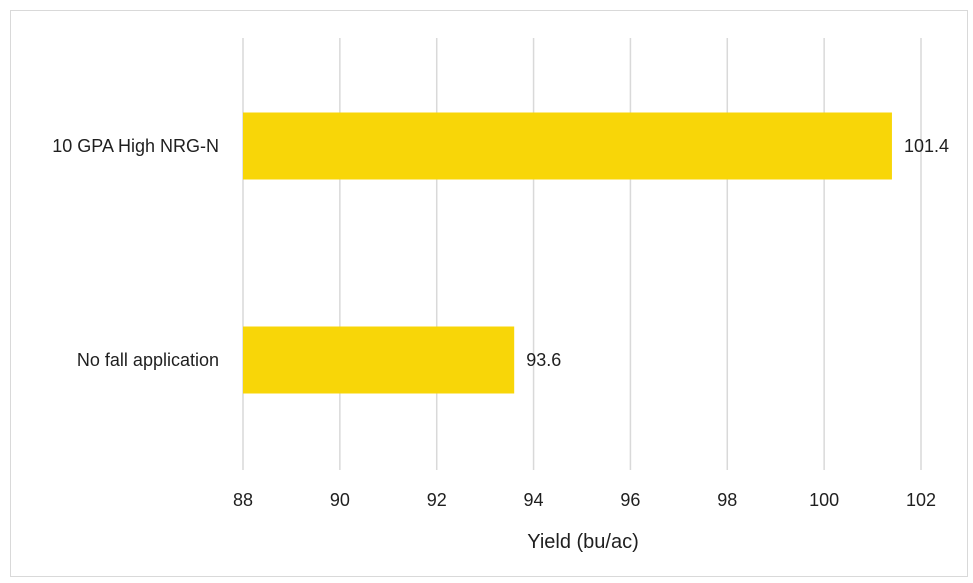 This screenshot has height=583, width=973. What do you see at coordinates (583, 542) in the screenshot?
I see `x-axis-title: Yield (bu/ac)` at bounding box center [583, 542].